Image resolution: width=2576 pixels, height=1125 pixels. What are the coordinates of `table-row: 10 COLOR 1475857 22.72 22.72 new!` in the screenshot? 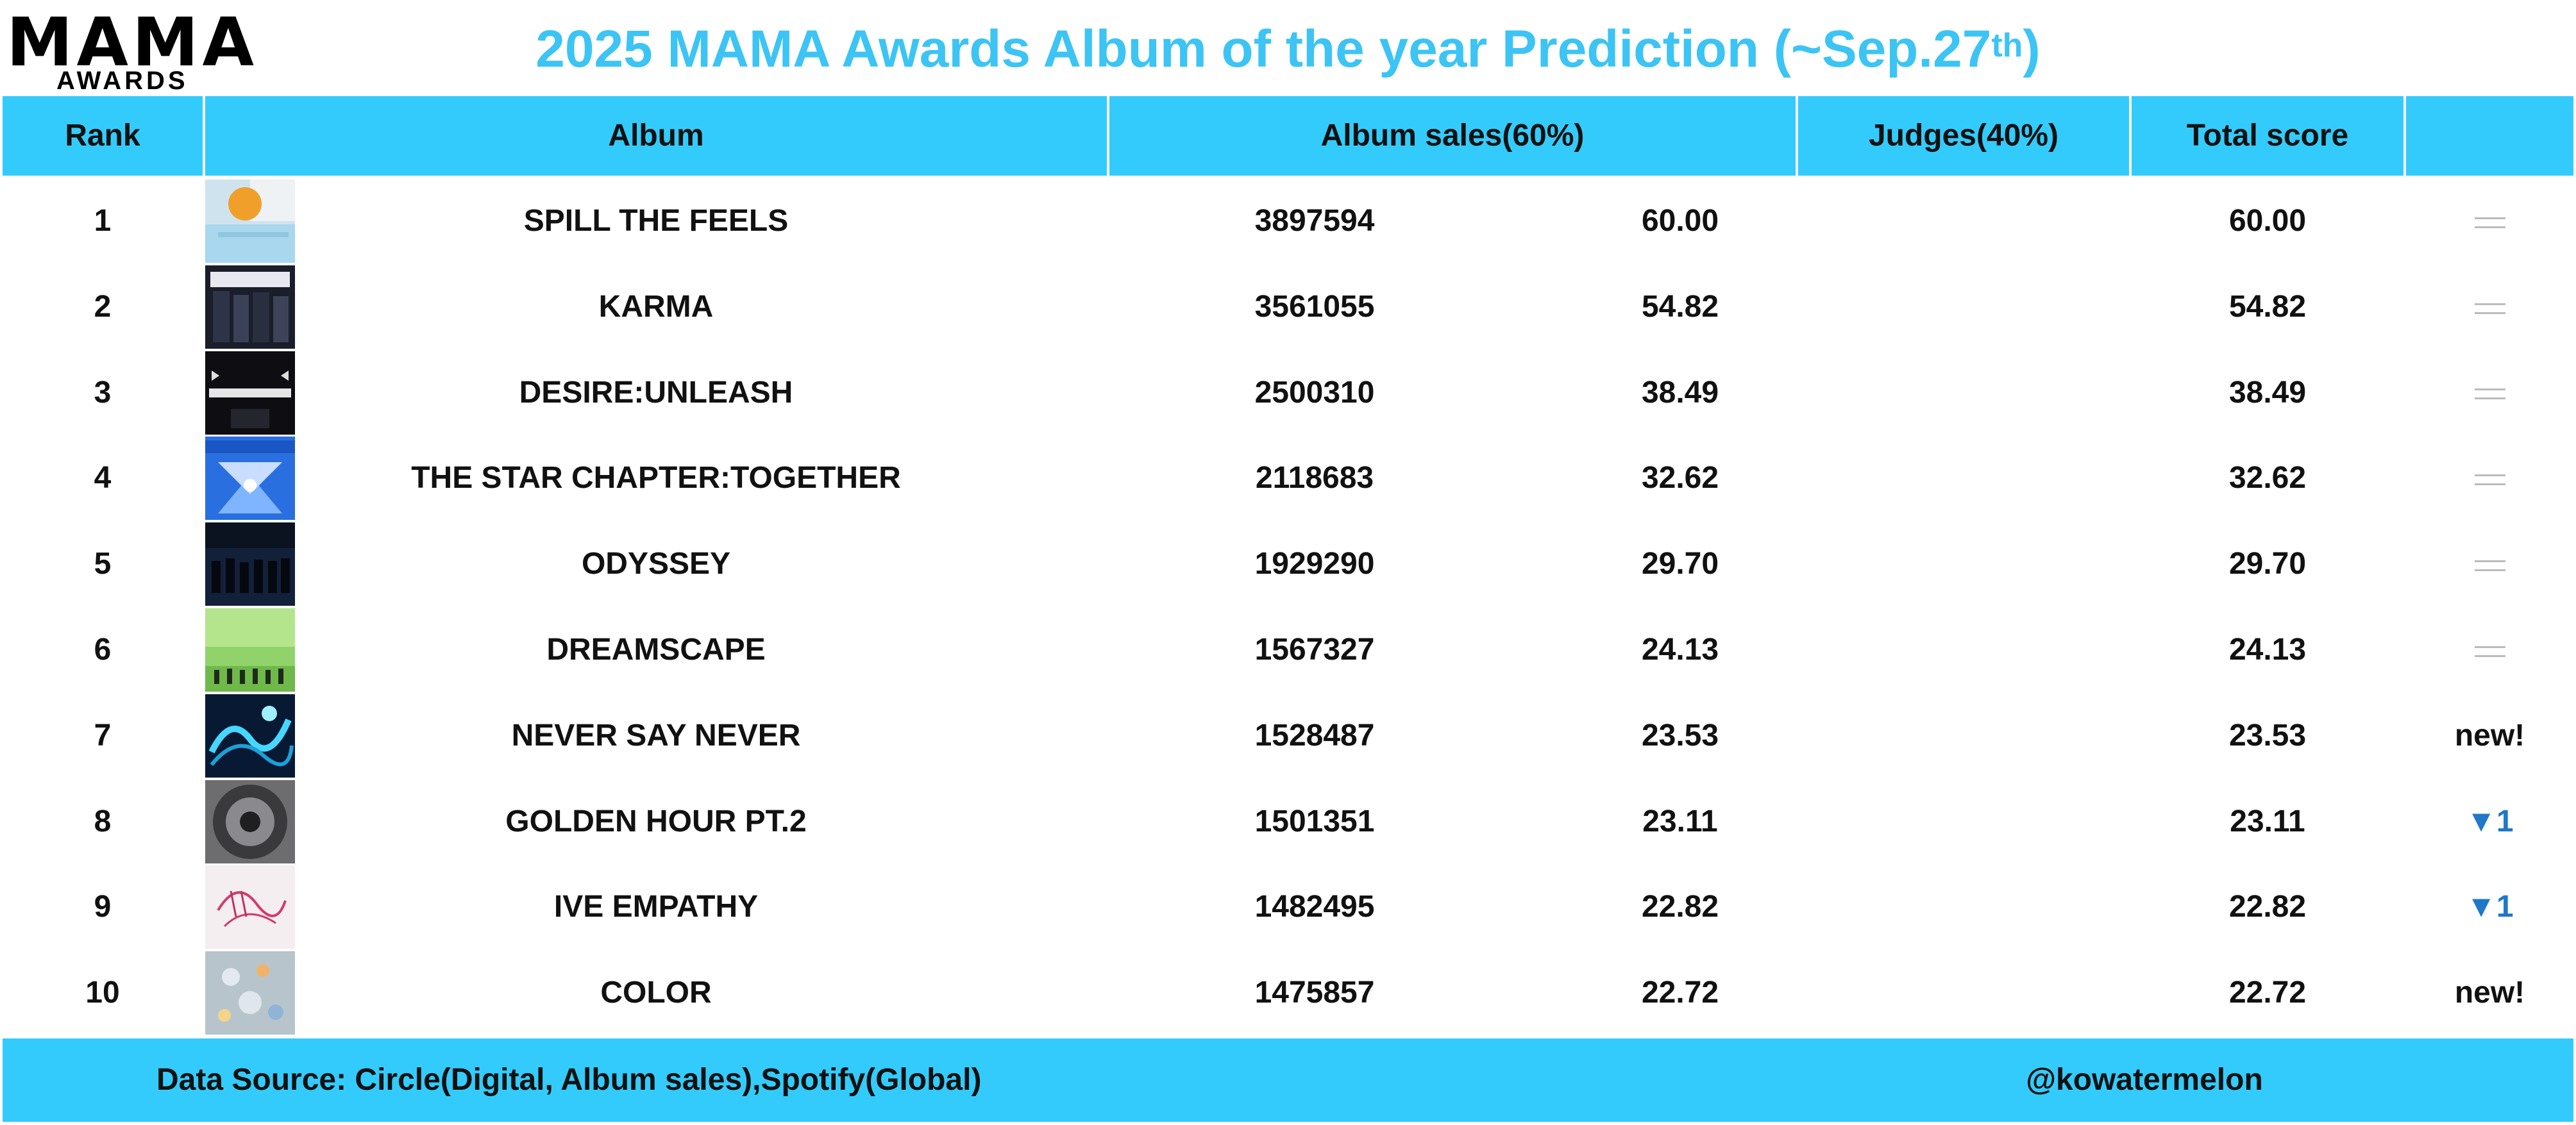 It's located at (1288, 993).